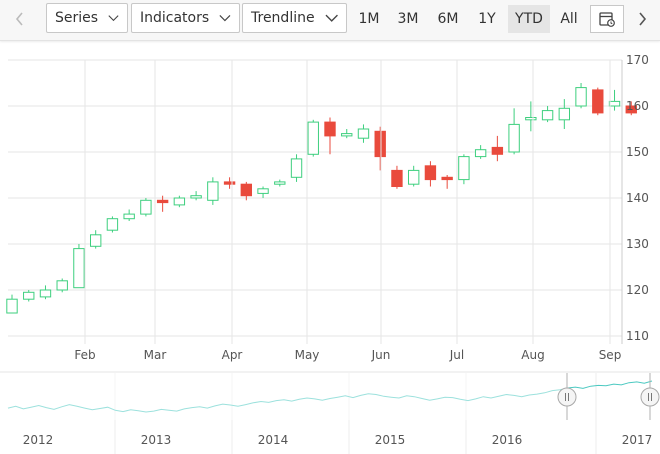 The width and height of the screenshot is (660, 454). I want to click on y-tick-label: 110, so click(637, 336).